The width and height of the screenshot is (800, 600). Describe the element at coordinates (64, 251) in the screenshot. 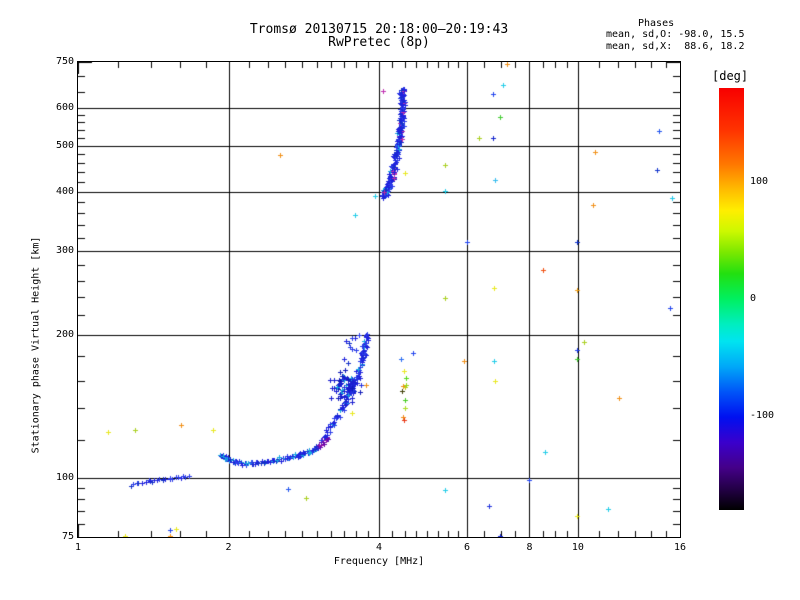

I see `y-tick-label: 300` at that location.